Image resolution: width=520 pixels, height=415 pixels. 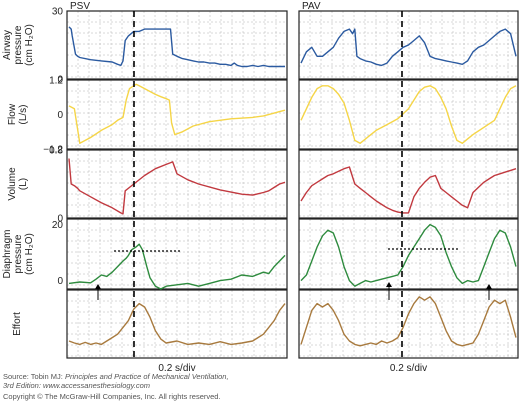 What do you see at coordinates (7, 254) in the screenshot?
I see `row-label-diaphragm: Diaphragm` at bounding box center [7, 254].